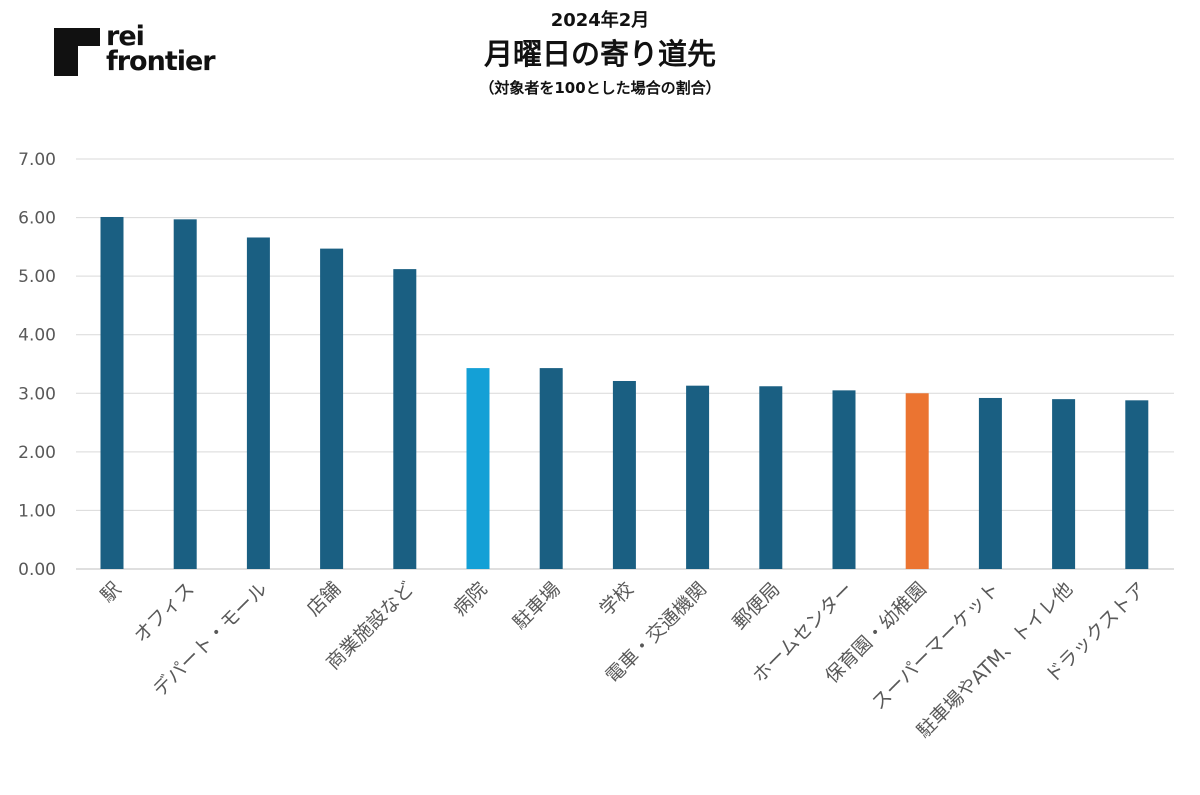 The image size is (1200, 795). What do you see at coordinates (37, 277) in the screenshot?
I see `y-tick-label: 5.00` at bounding box center [37, 277].